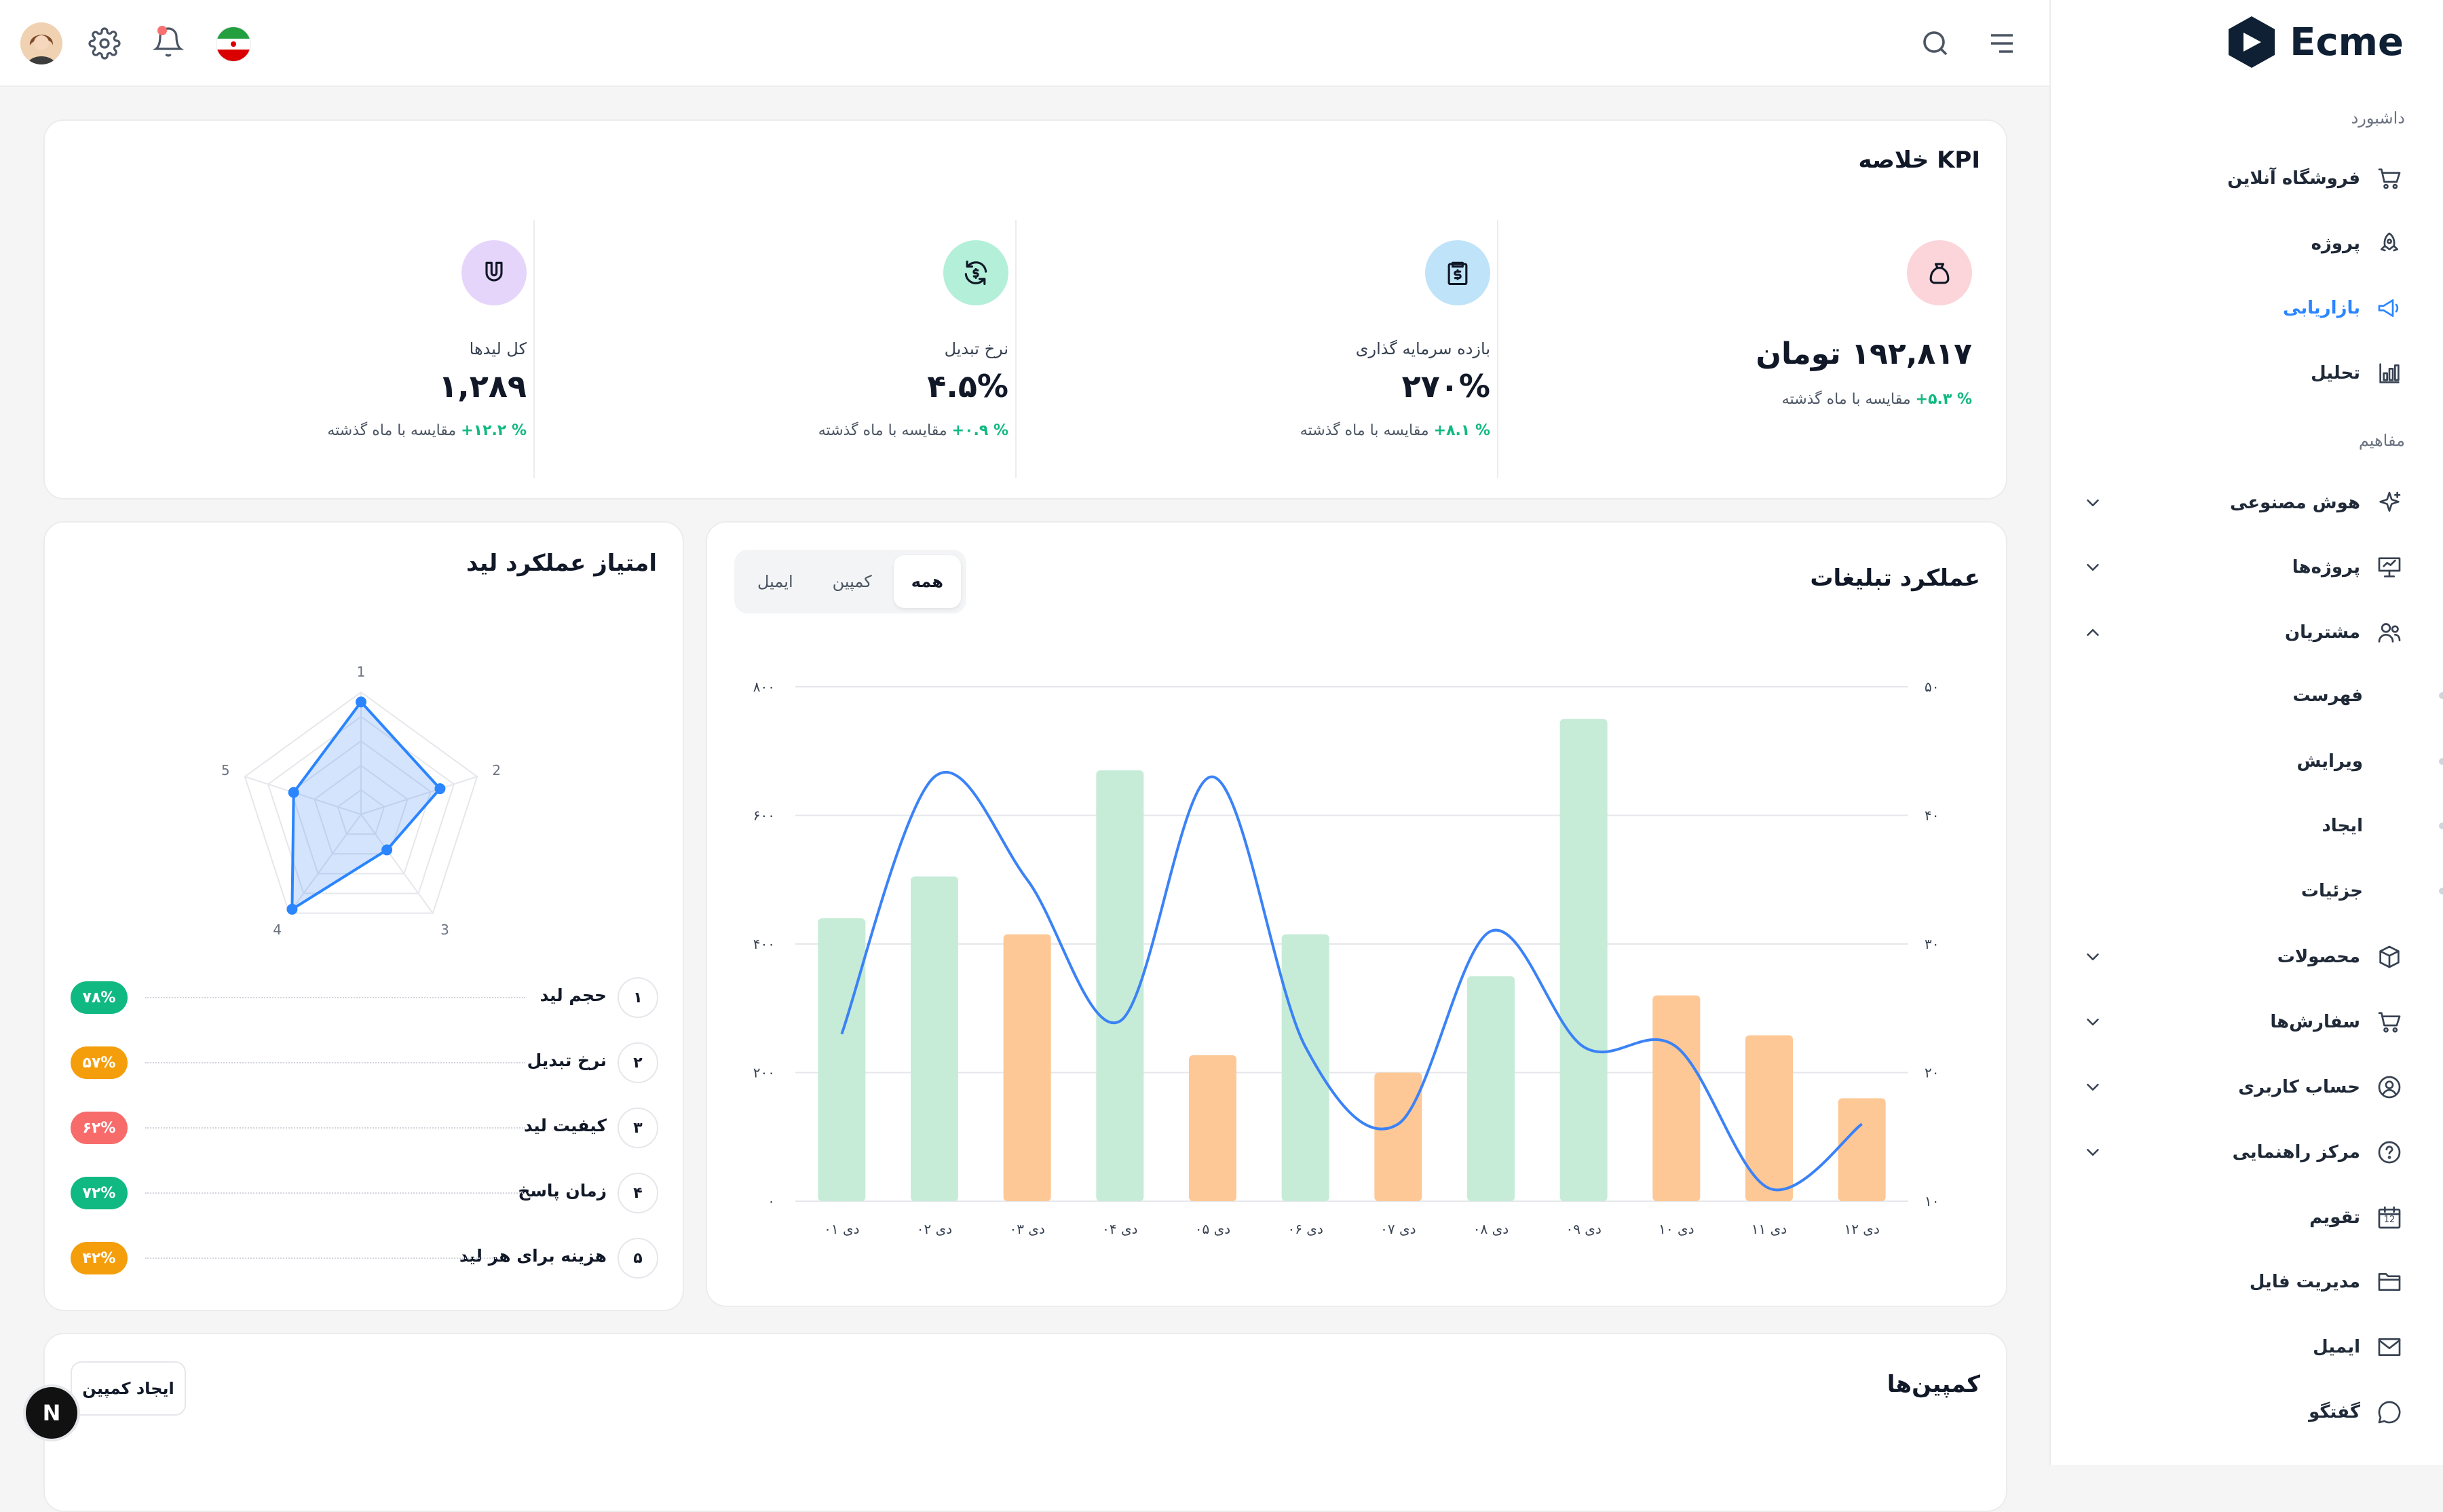  I want to click on sidebar-item-calendar: 12 تقویم, so click(2242, 1217).